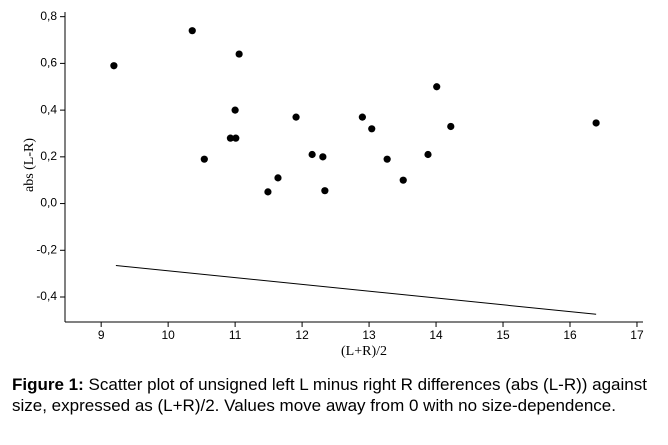 This screenshot has height=445, width=668. What do you see at coordinates (235, 335) in the screenshot?
I see `x-tick-label: 11` at bounding box center [235, 335].